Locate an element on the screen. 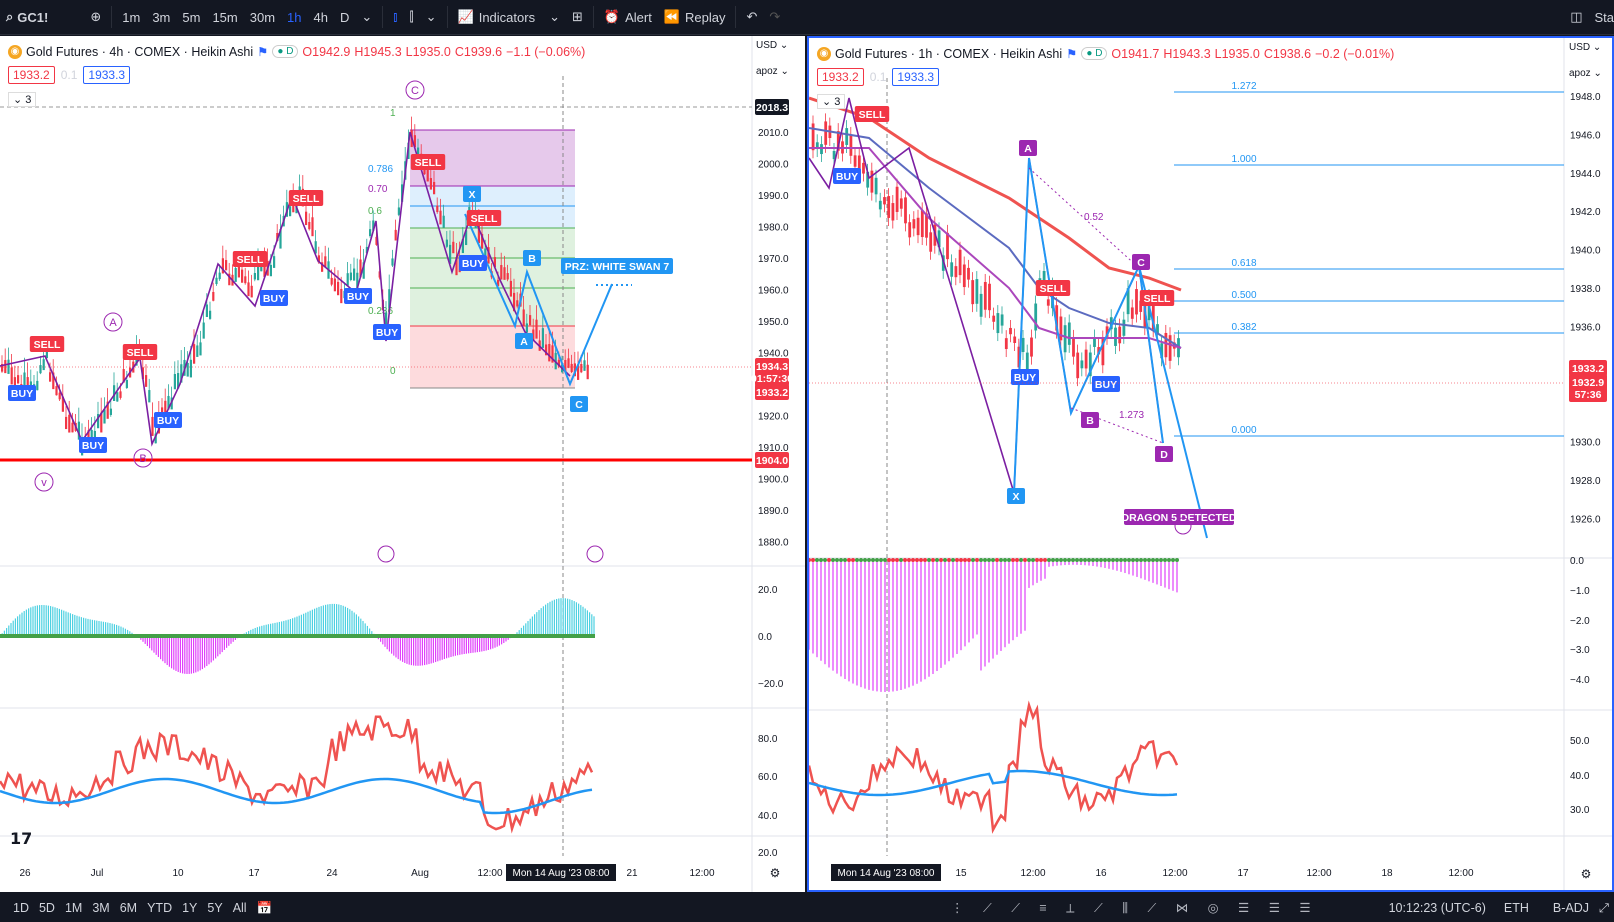 This screenshot has height=922, width=1614. compare-button: ⊕ is located at coordinates (95, 17).